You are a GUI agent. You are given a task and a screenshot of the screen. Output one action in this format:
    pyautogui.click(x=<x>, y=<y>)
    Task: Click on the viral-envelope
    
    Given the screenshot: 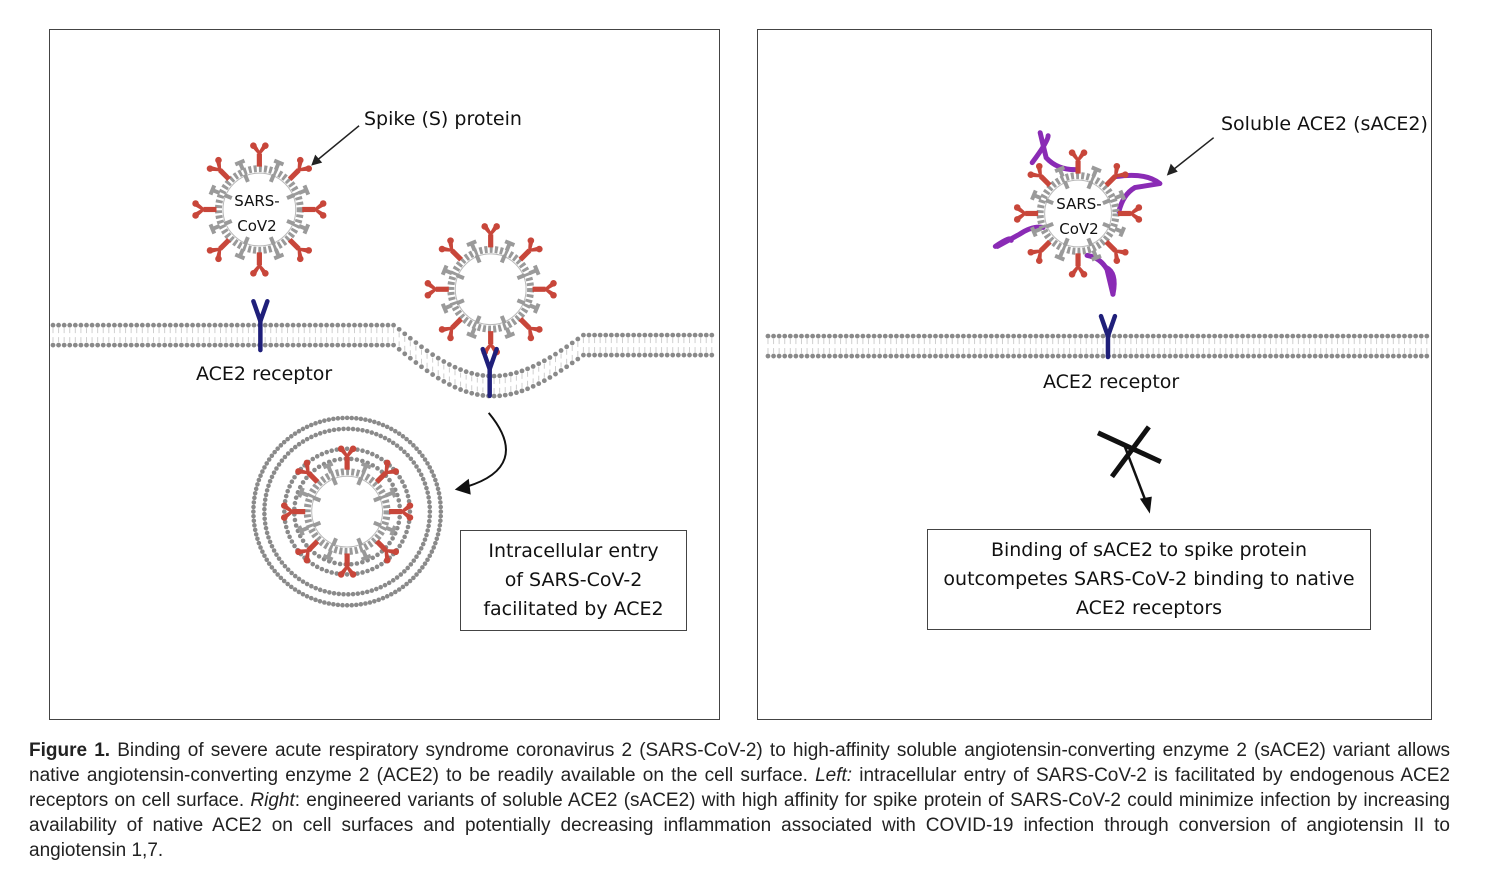 What is the action you would take?
    pyautogui.click(x=347, y=511)
    